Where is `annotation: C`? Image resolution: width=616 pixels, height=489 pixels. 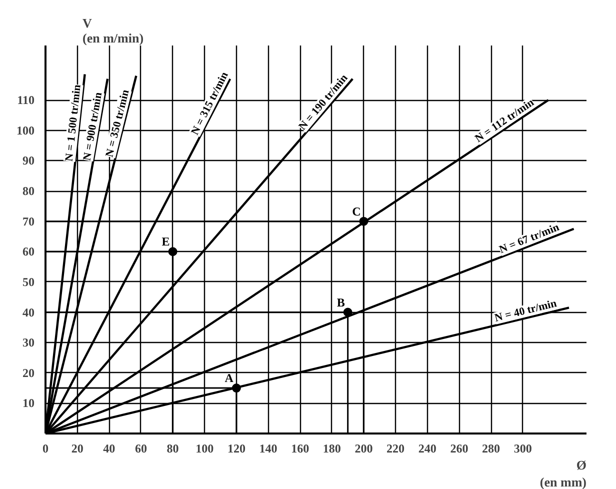 annotation: C is located at coordinates (356, 211).